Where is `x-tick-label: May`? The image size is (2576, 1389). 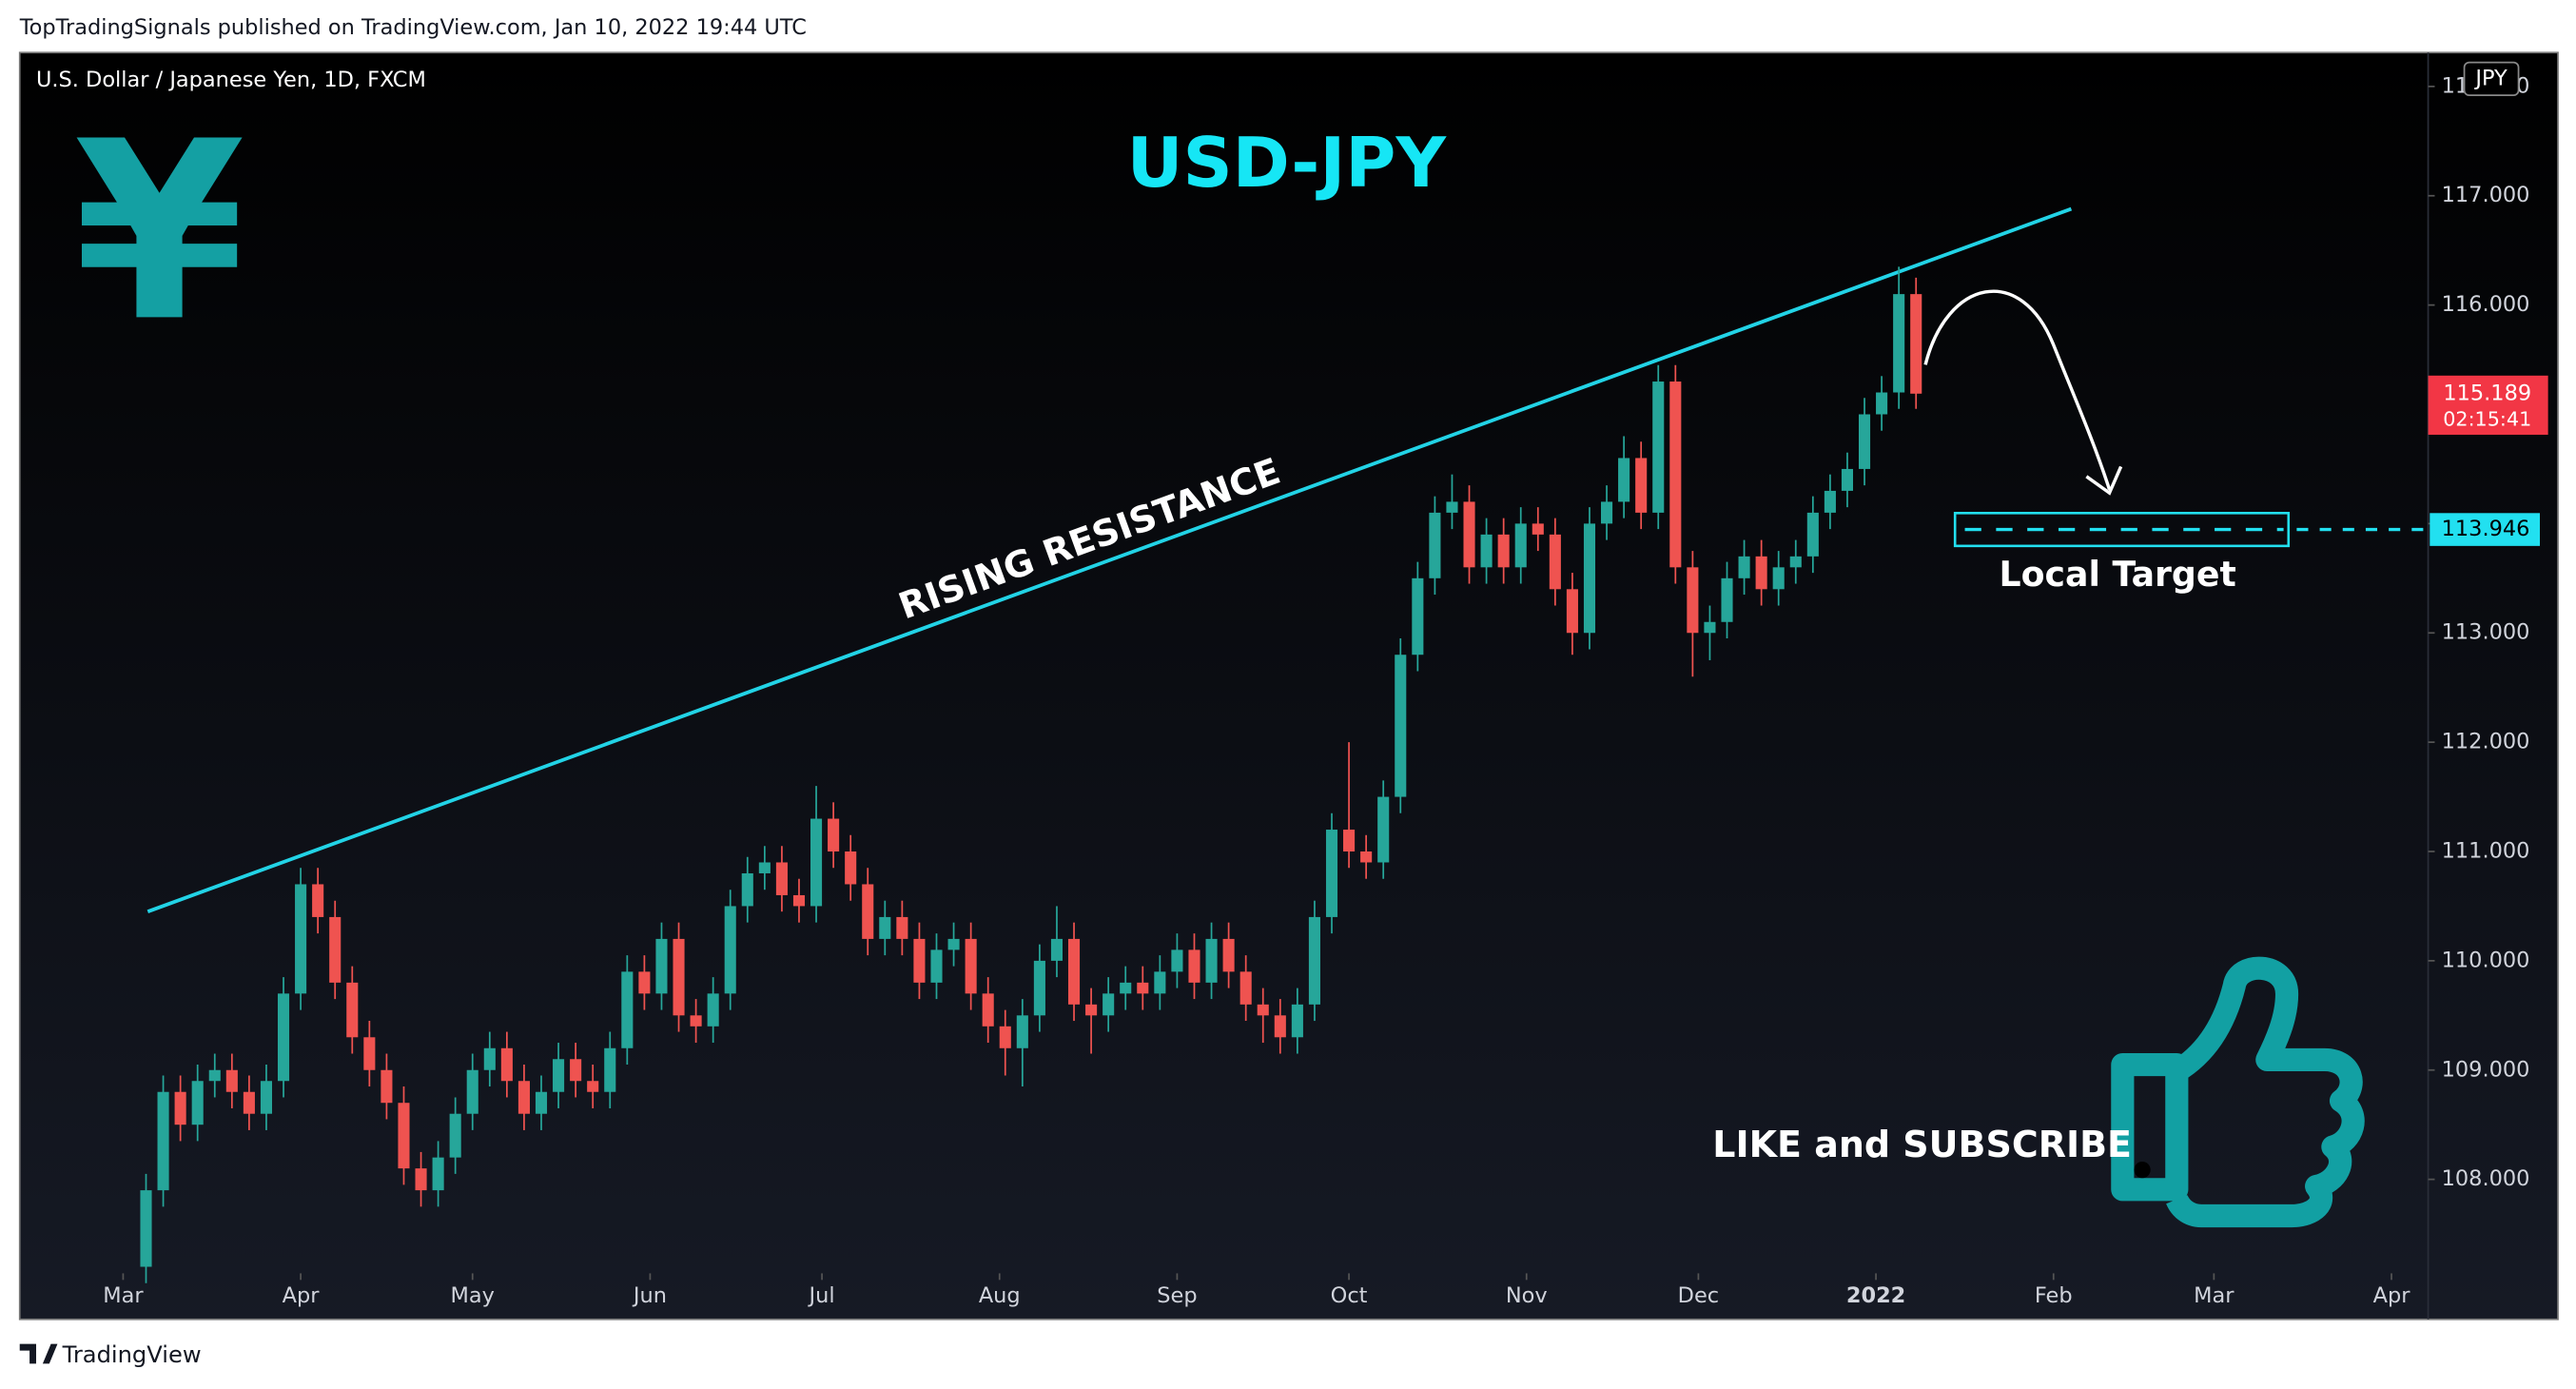
x-tick-label: May is located at coordinates (473, 1295).